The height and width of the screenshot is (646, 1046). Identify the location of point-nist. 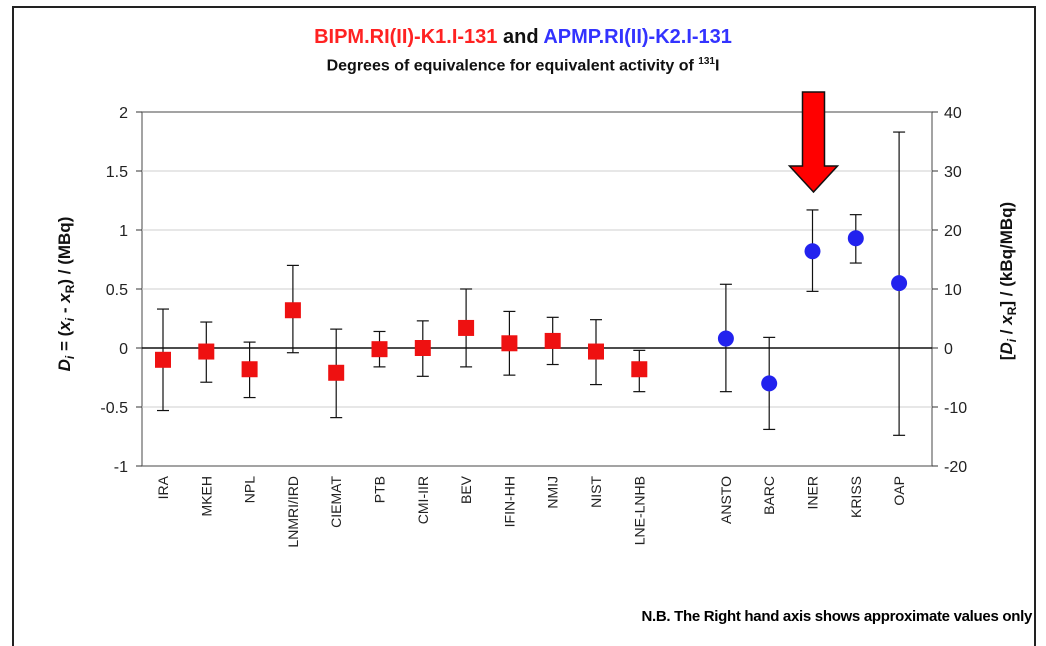
(596, 351).